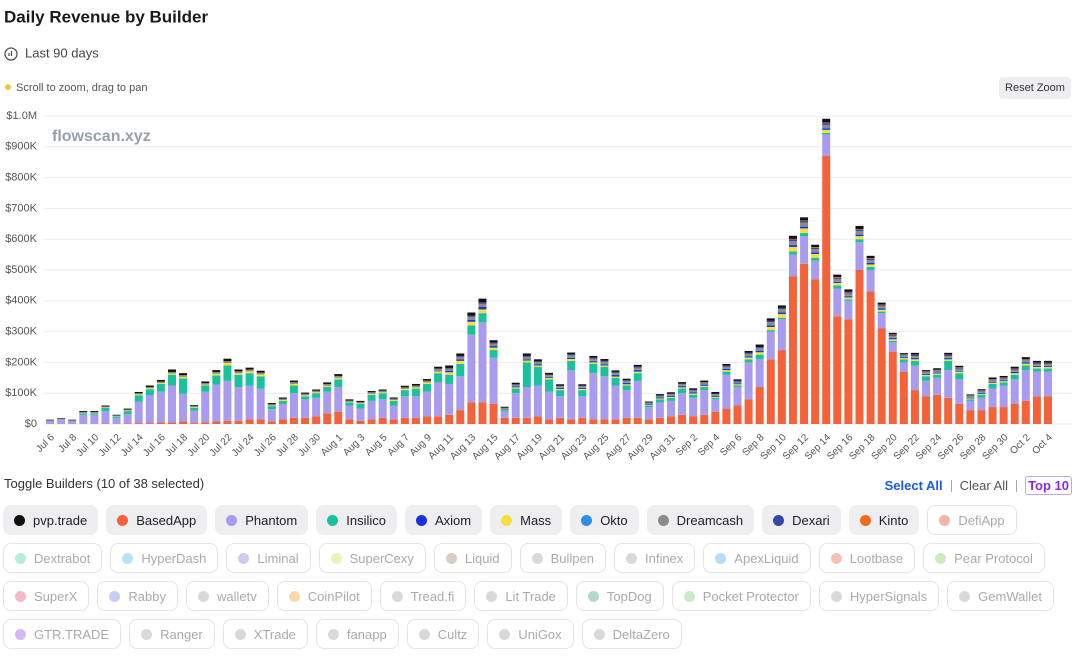 The width and height of the screenshot is (1080, 656). Describe the element at coordinates (741, 596) in the screenshot. I see `builder-chip: Pocket Protector` at that location.